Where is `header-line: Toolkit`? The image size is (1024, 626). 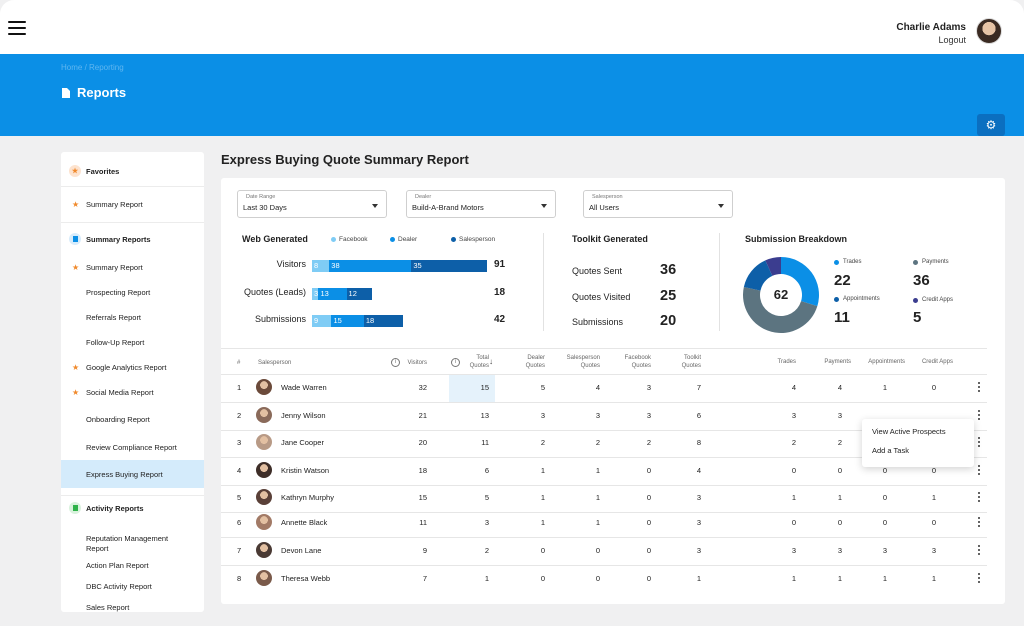 header-line: Toolkit is located at coordinates (692, 358).